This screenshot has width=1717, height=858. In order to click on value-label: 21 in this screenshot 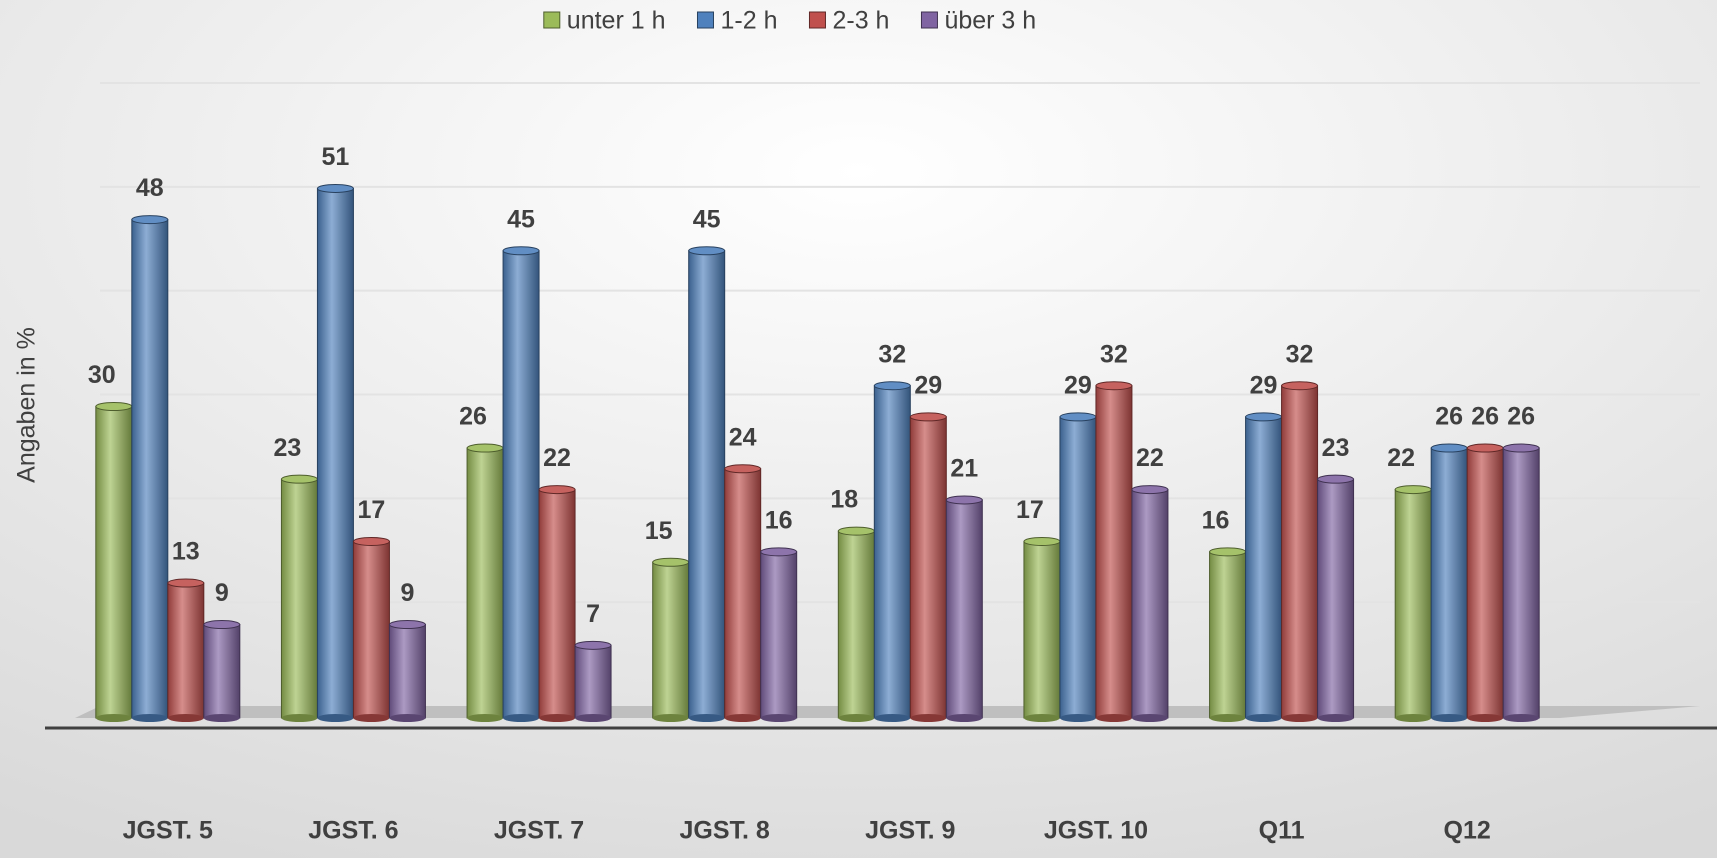, I will do `click(964, 469)`.